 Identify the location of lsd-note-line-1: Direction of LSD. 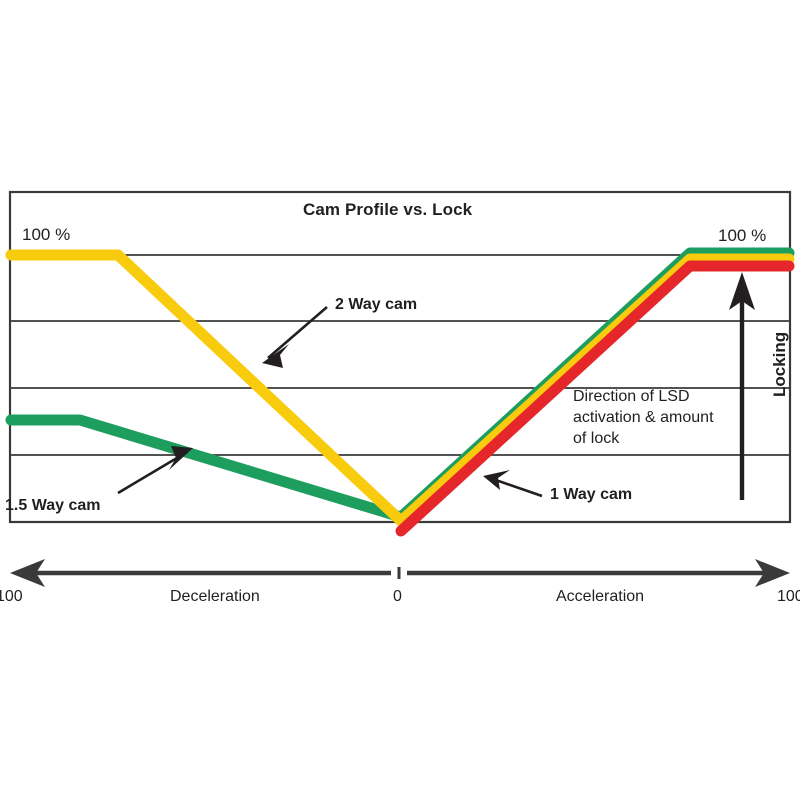
(631, 396).